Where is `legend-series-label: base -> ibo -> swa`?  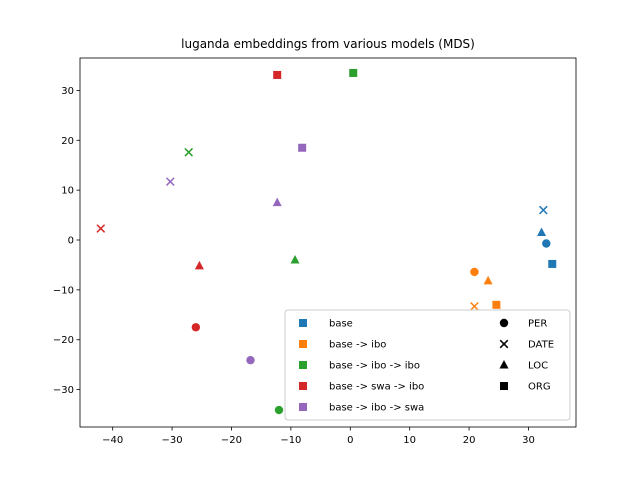
legend-series-label: base -> ibo -> swa is located at coordinates (376, 408).